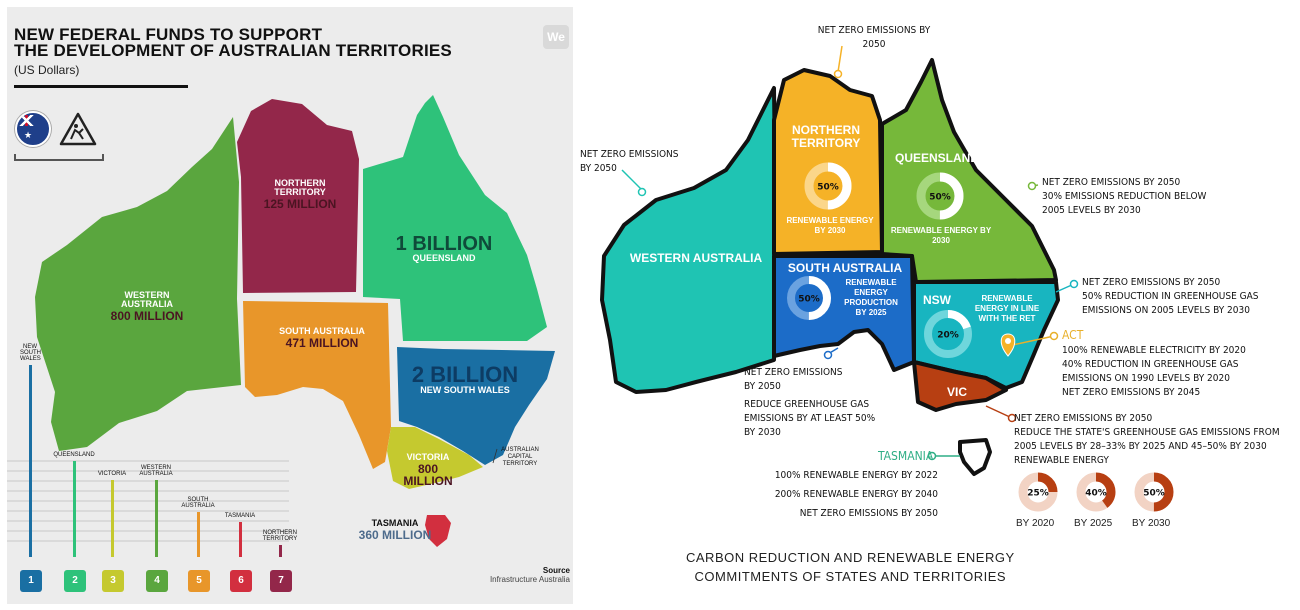 The width and height of the screenshot is (1300, 610). I want to click on region-vic-emissions, so click(960, 386).